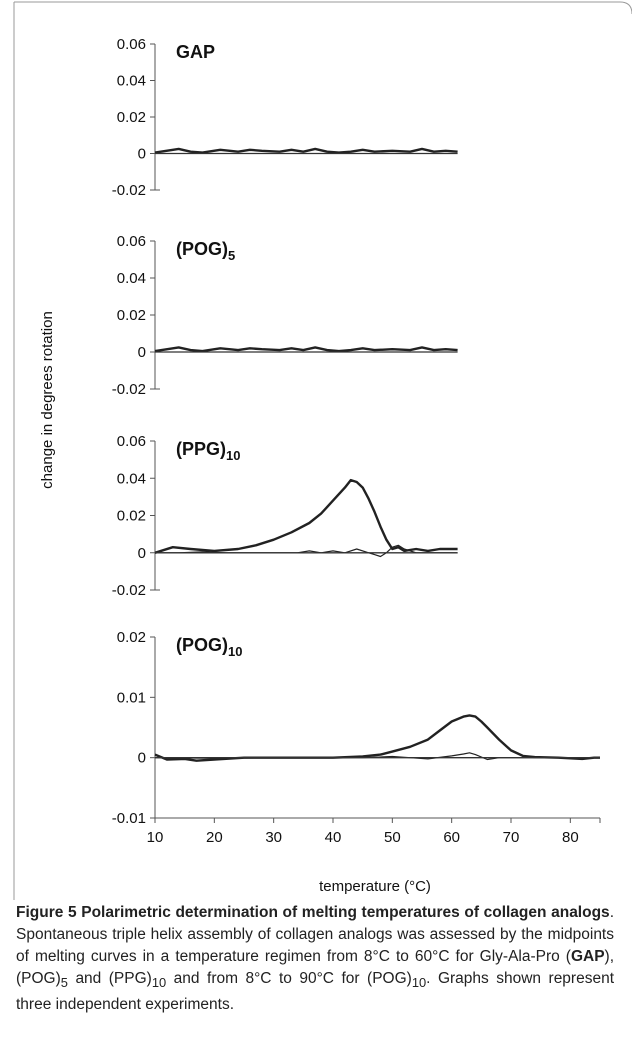 The image size is (632, 1052). I want to click on panel-title: (POG)5, so click(205, 251).